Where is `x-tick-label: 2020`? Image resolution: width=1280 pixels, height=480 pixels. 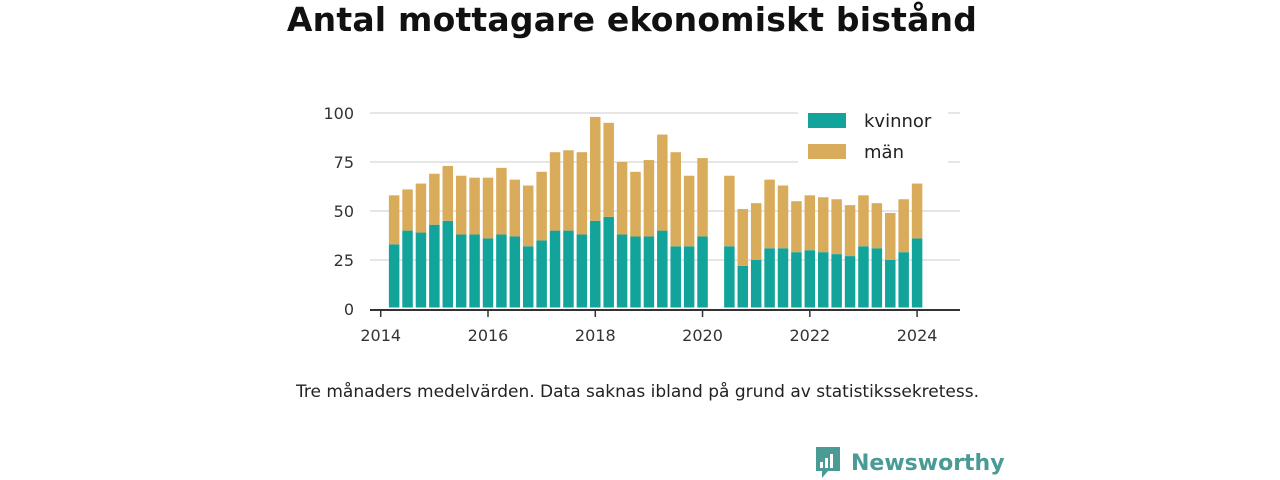
x-tick-label: 2020 is located at coordinates (702, 335).